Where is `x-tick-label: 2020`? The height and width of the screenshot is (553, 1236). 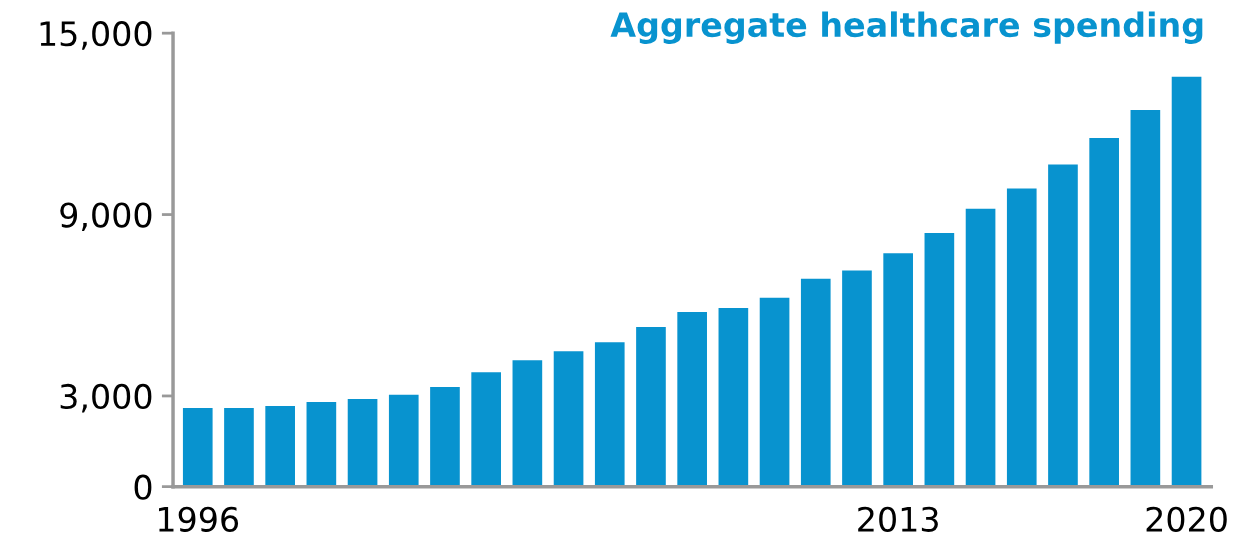
x-tick-label: 2020 is located at coordinates (1186, 519).